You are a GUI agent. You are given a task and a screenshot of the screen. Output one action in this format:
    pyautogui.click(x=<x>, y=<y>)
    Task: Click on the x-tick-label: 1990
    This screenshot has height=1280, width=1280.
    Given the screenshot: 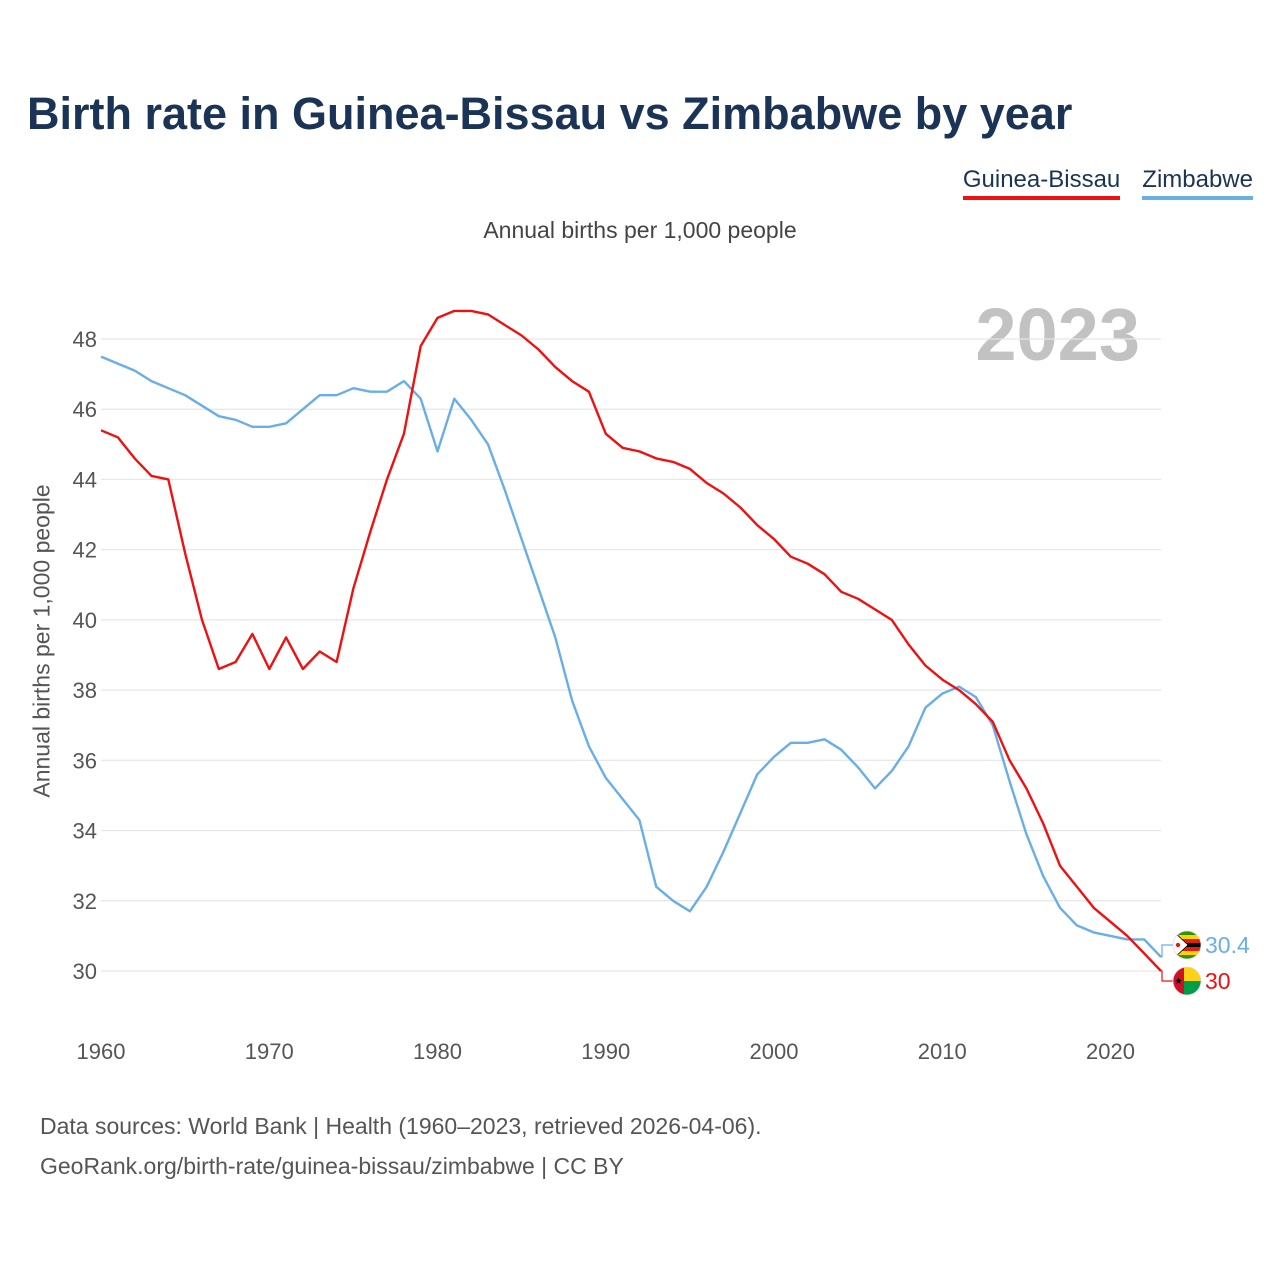 What is the action you would take?
    pyautogui.click(x=605, y=1051)
    